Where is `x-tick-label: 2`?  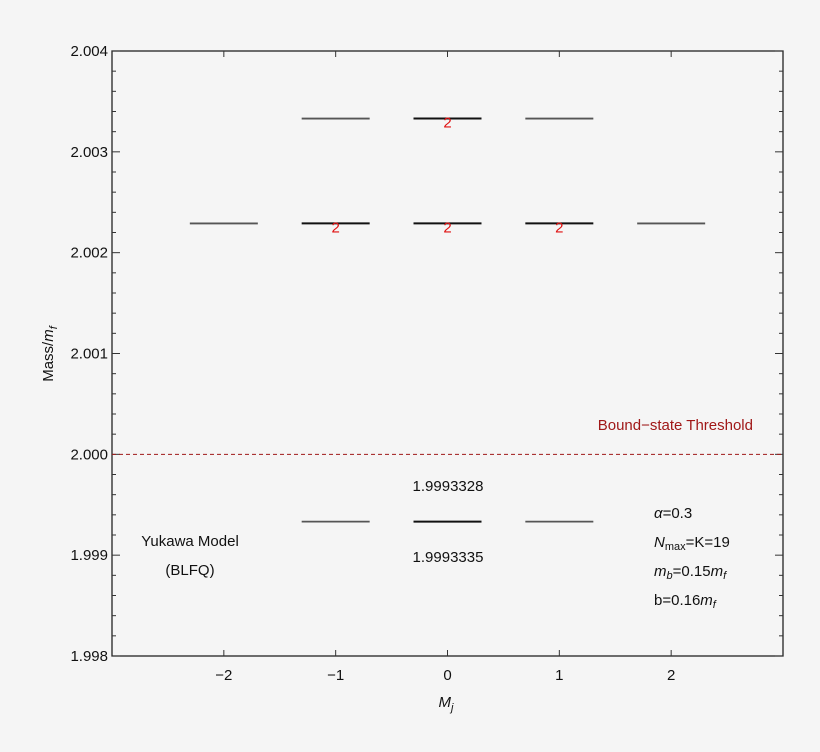
x-tick-label: 2 is located at coordinates (671, 675).